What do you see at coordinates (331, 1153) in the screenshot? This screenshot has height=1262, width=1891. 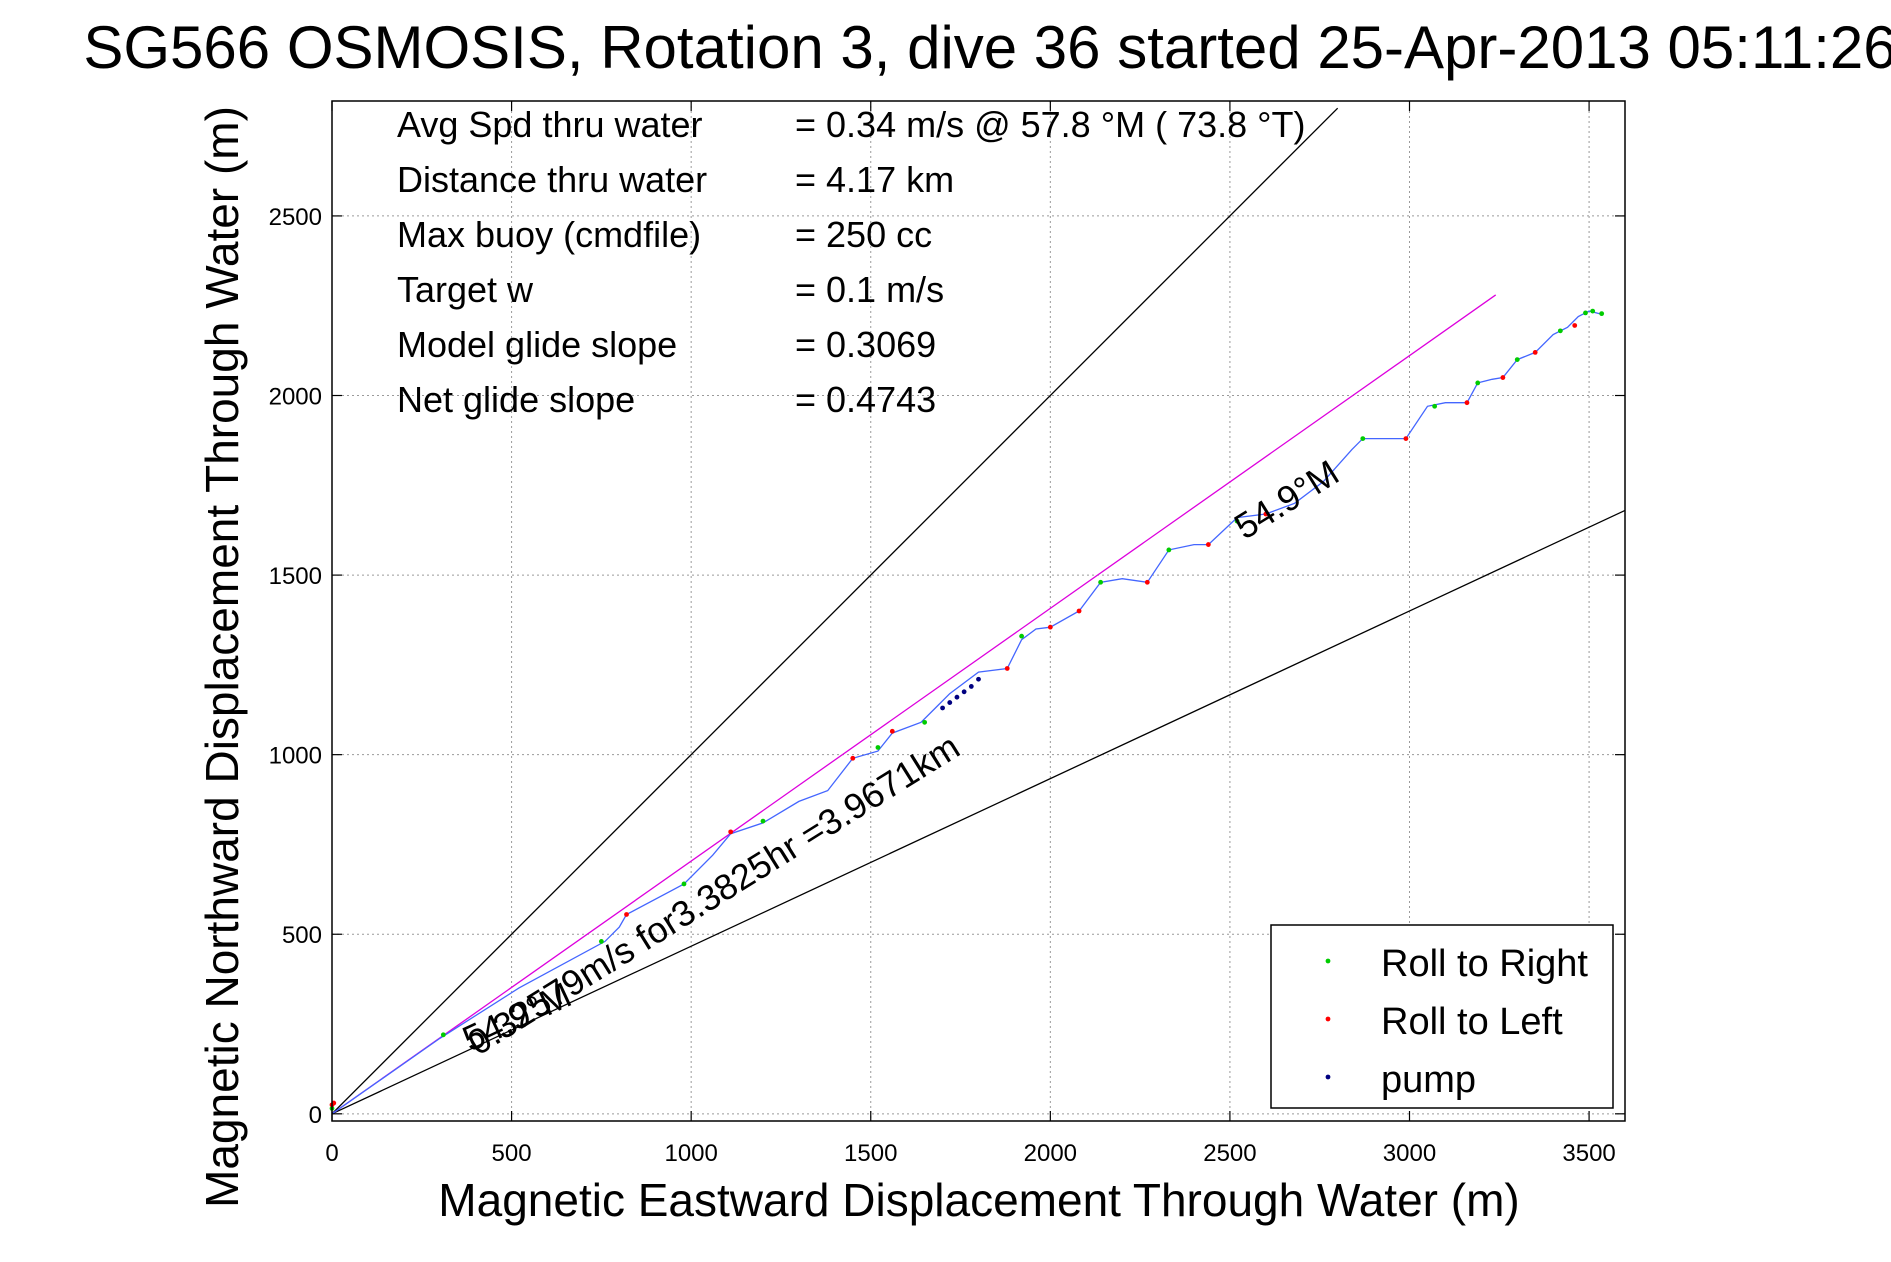 I see `x-tick-label: 0` at bounding box center [331, 1153].